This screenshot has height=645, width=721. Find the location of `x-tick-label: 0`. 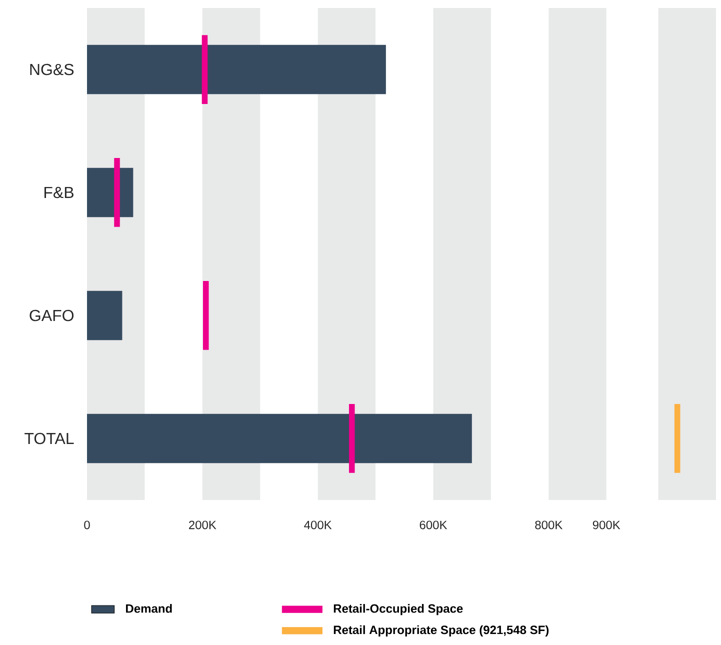

x-tick-label: 0 is located at coordinates (87, 525).